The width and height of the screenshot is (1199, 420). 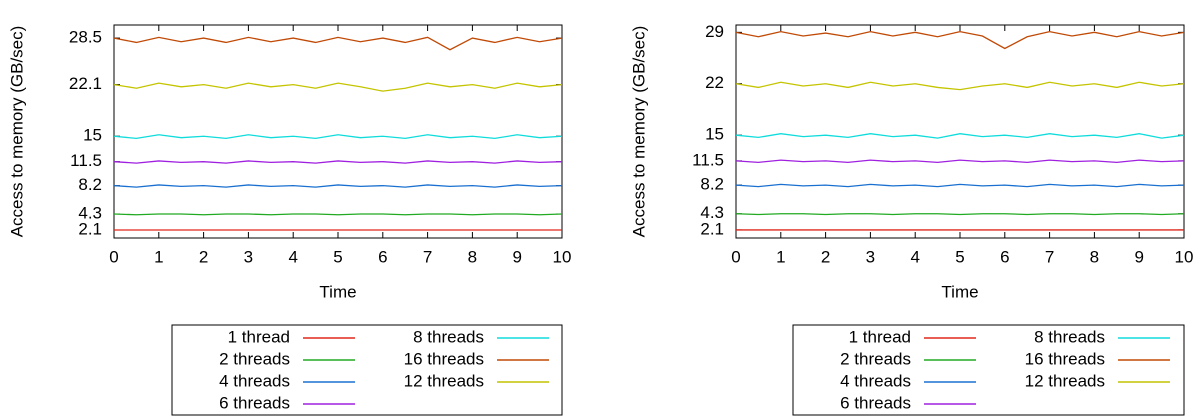 What do you see at coordinates (714, 82) in the screenshot?
I see `y-tick-label: 22` at bounding box center [714, 82].